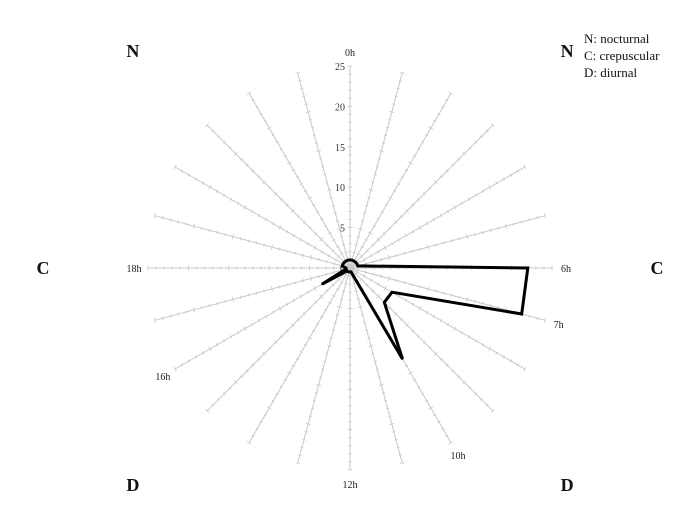 The image size is (700, 525). I want to click on hour-label: 7h, so click(559, 325).